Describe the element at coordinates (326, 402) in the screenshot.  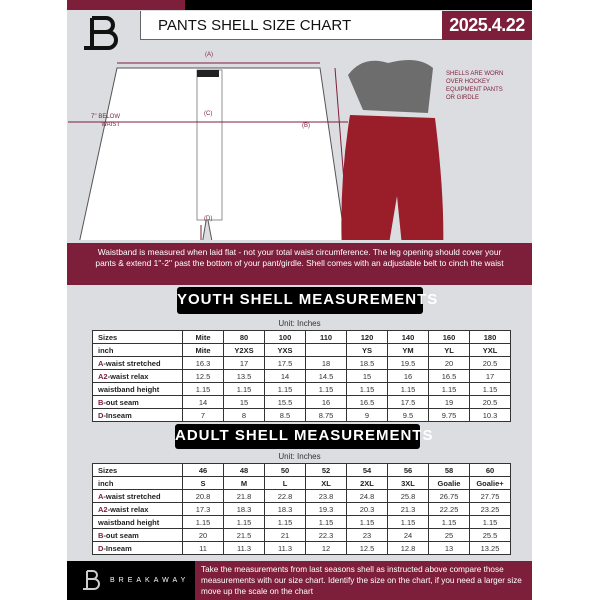
I see `table-cell: 16` at that location.